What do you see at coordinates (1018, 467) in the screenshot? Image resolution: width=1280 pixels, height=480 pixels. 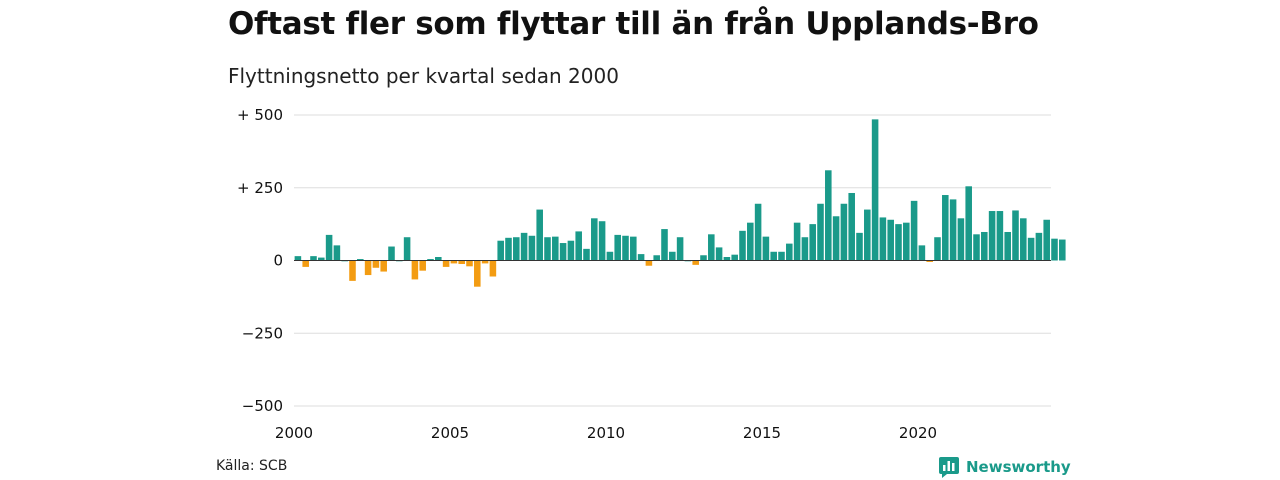 I see `brand-name: Newsworthy` at bounding box center [1018, 467].